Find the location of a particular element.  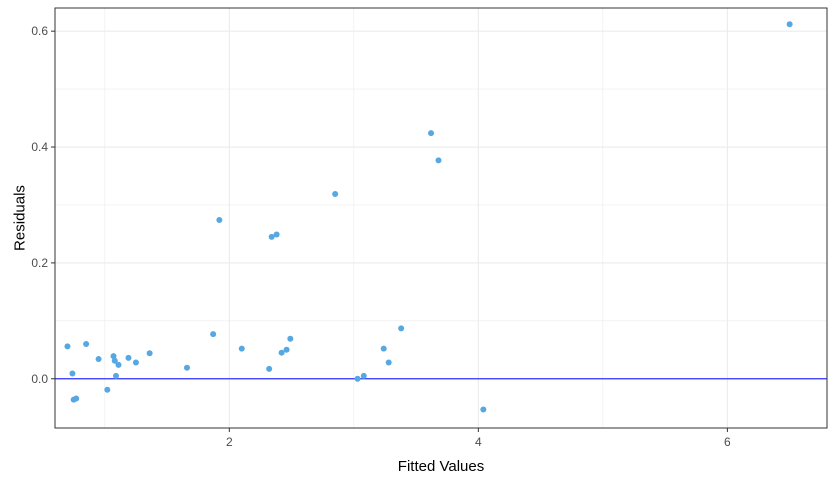

y-tick-label: 0.4 is located at coordinates (39, 147).